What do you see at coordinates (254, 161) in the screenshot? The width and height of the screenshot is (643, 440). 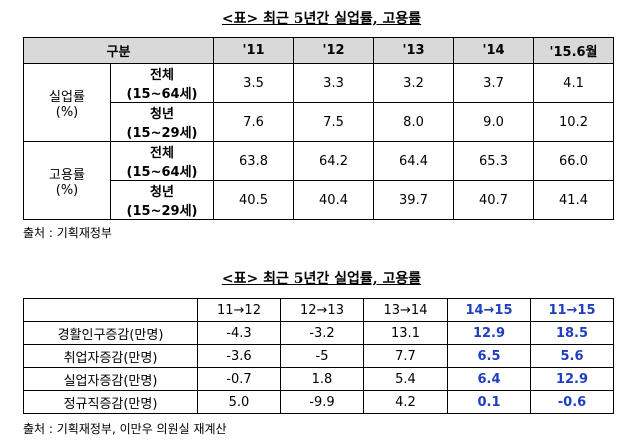 I see `value-cell: 63.8` at bounding box center [254, 161].